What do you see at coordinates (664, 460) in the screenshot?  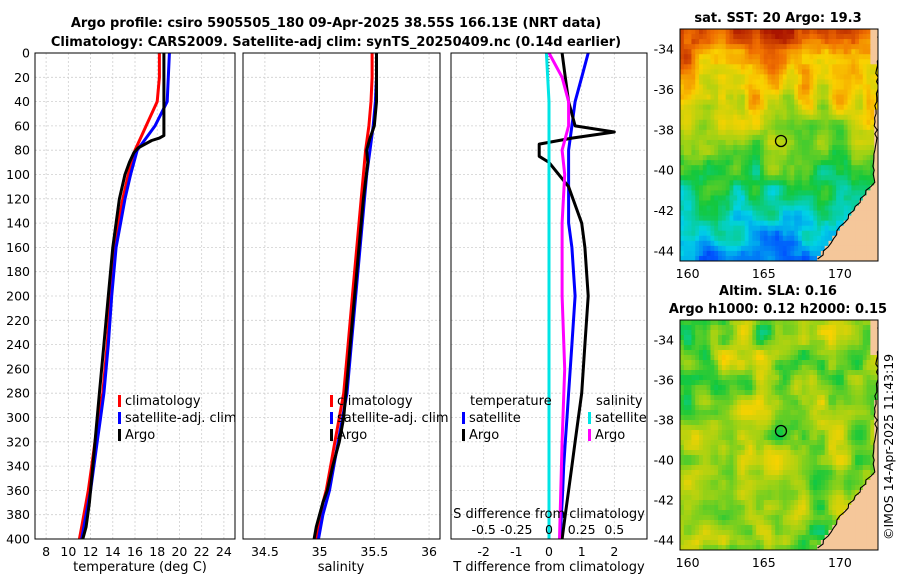 I see `sla-y-tick-label: -40` at bounding box center [664, 460].